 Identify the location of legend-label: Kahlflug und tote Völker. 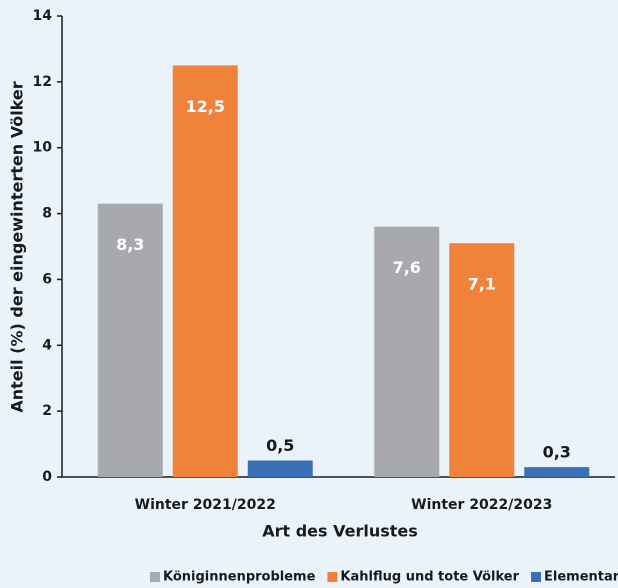
(429, 577).